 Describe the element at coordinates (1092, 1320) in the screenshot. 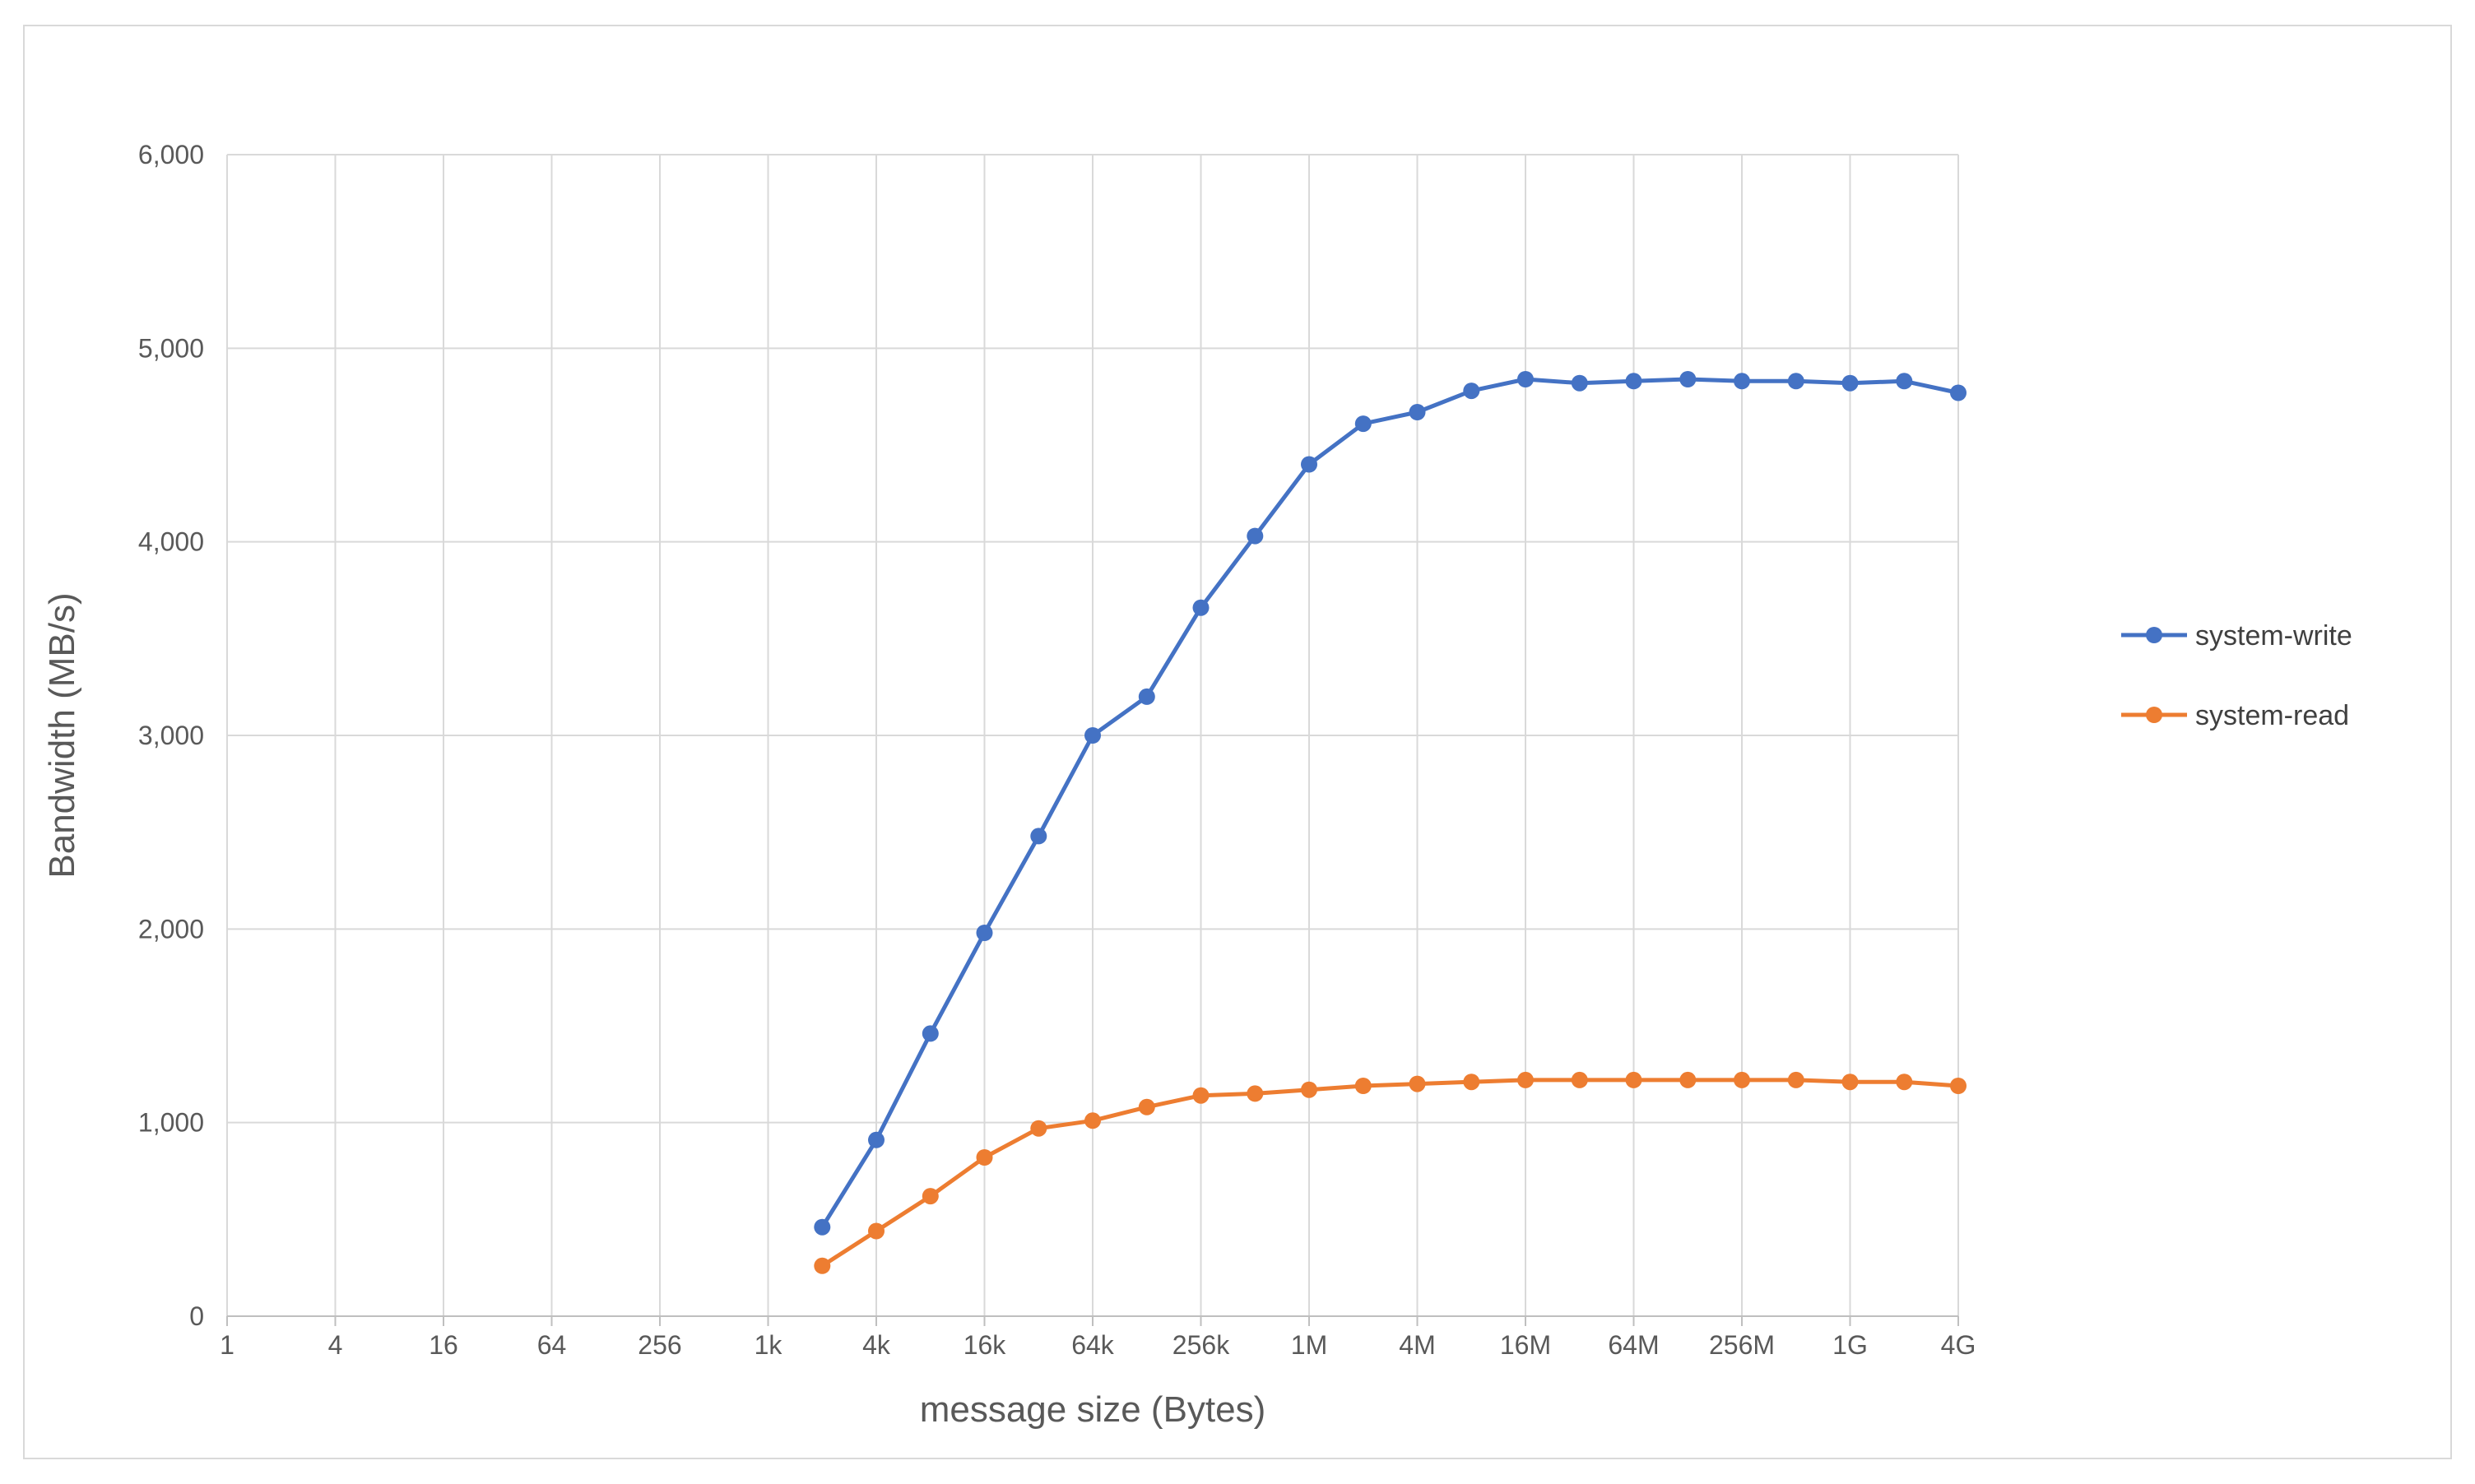

I see `axes` at that location.